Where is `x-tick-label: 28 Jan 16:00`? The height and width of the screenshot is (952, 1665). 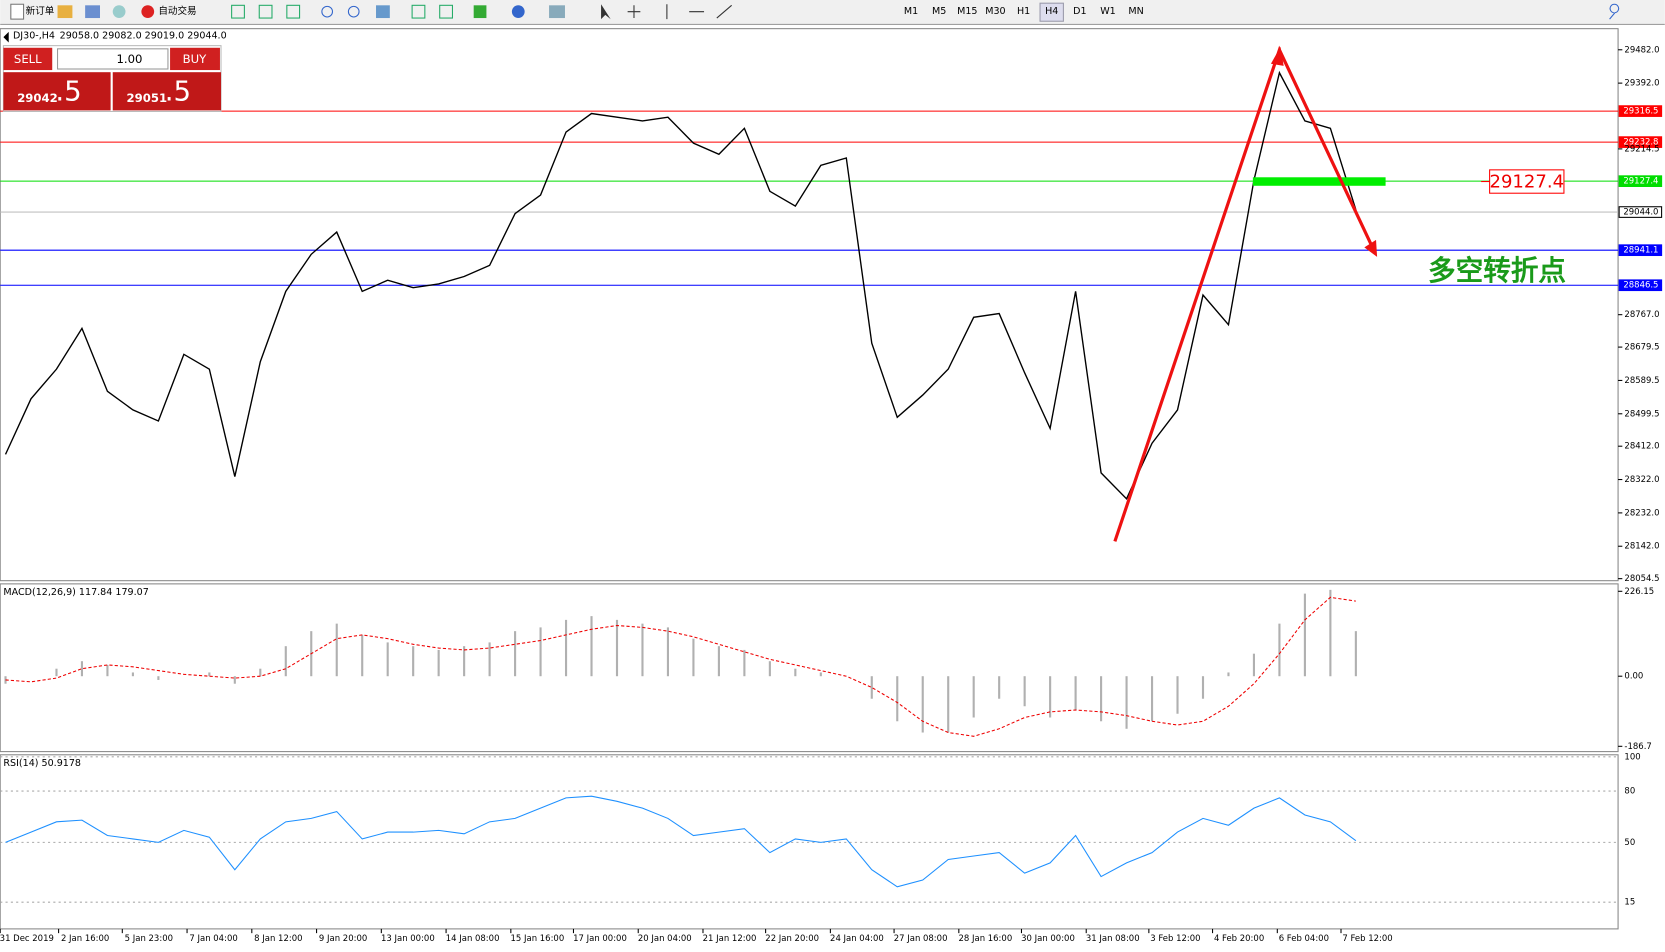 x-tick-label: 28 Jan 16:00 is located at coordinates (986, 939).